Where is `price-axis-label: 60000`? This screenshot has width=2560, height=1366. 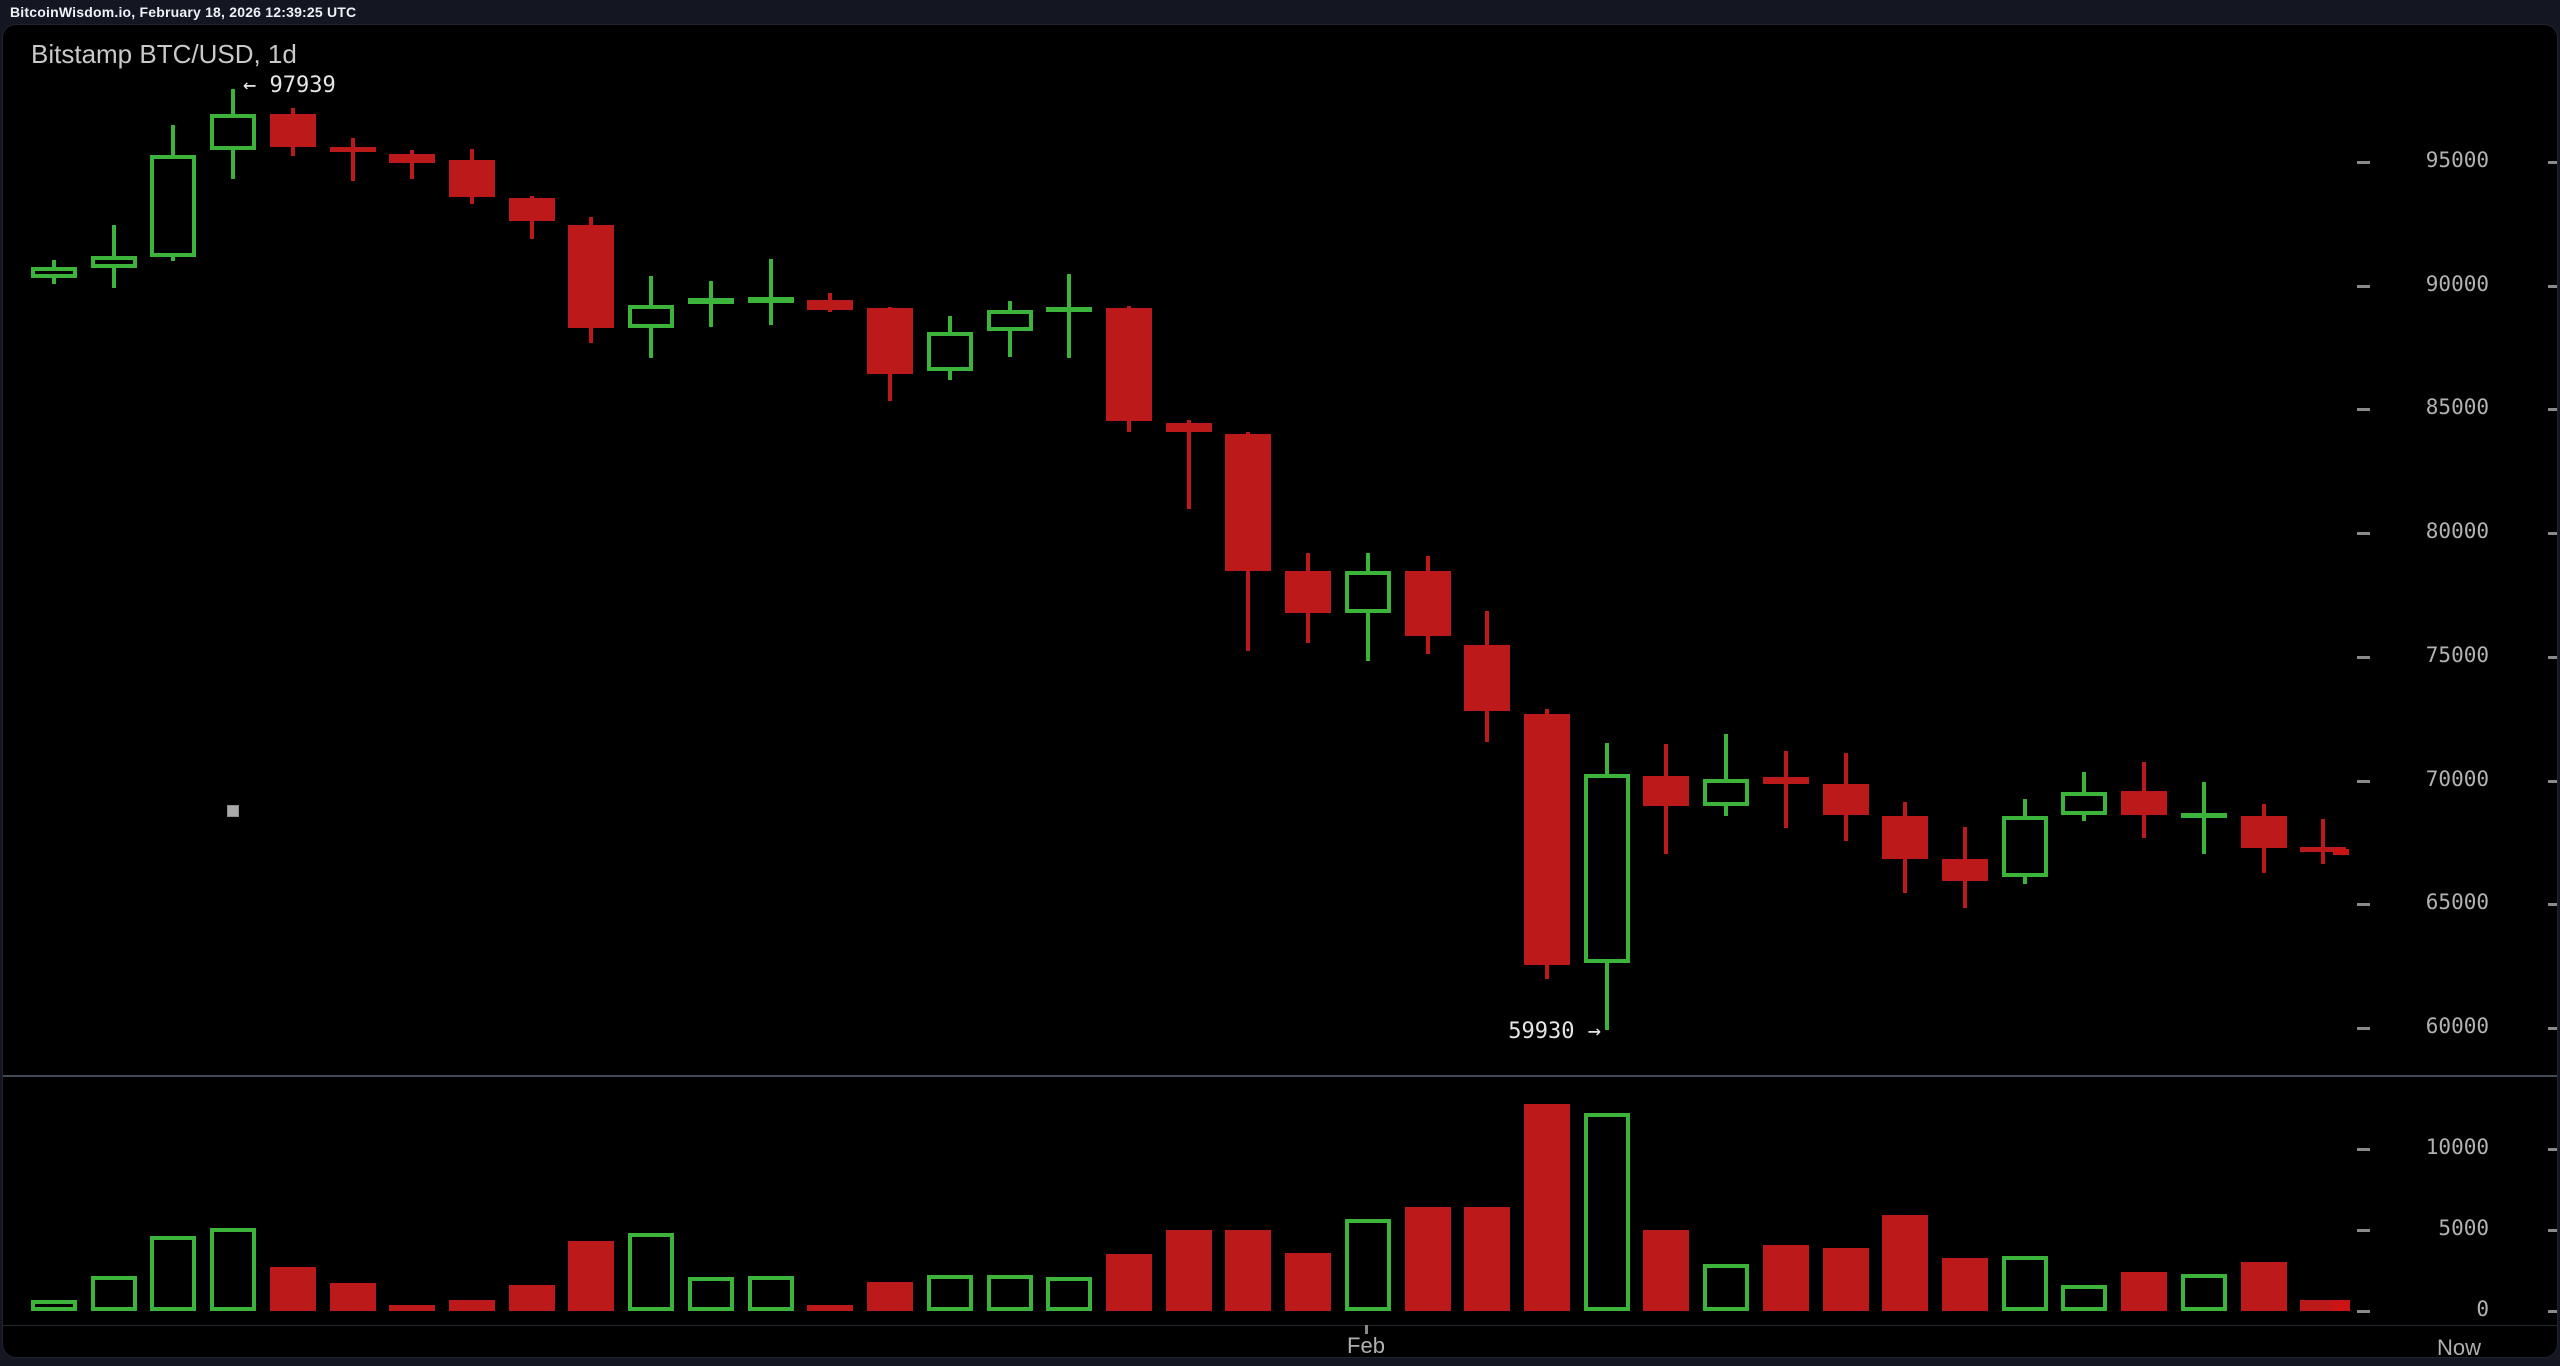
price-axis-label: 60000 is located at coordinates (2457, 1025).